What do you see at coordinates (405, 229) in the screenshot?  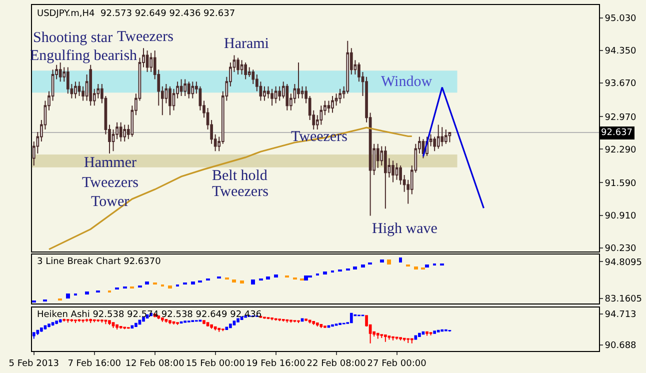 I see `annotation: High wave` at bounding box center [405, 229].